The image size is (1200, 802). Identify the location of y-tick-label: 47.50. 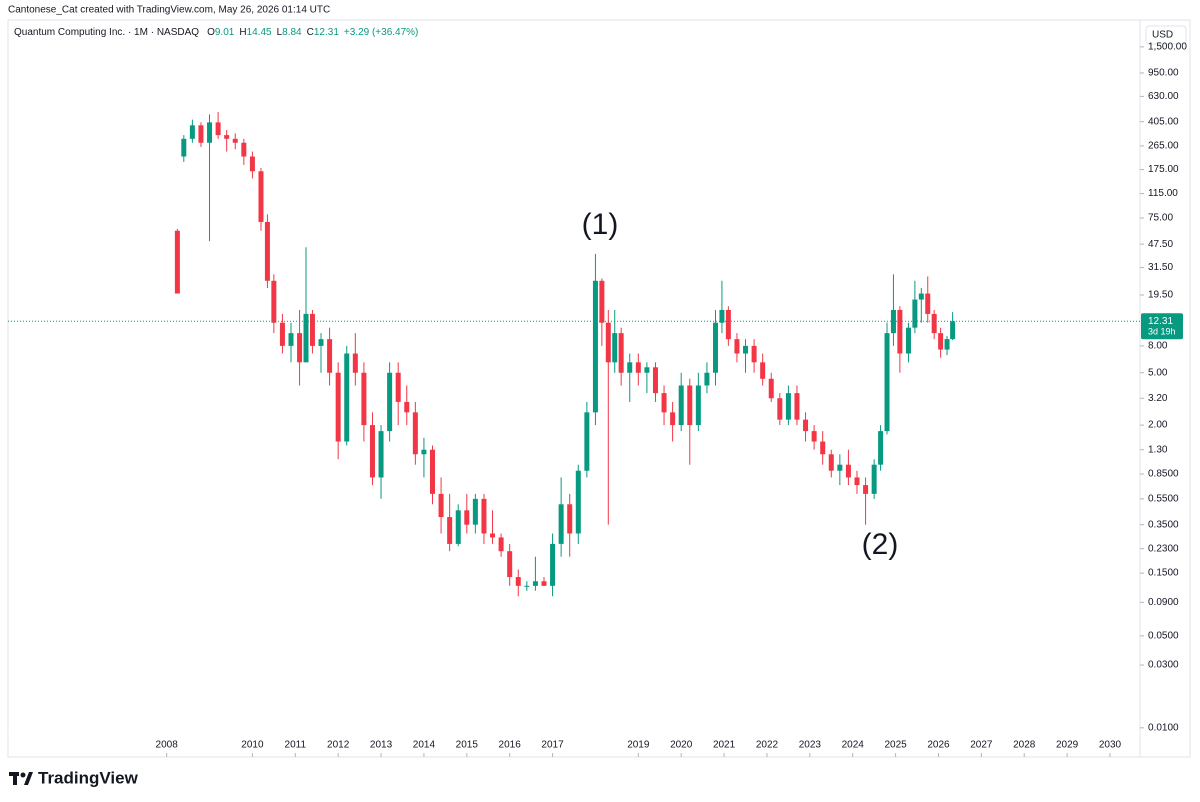
(1160, 244).